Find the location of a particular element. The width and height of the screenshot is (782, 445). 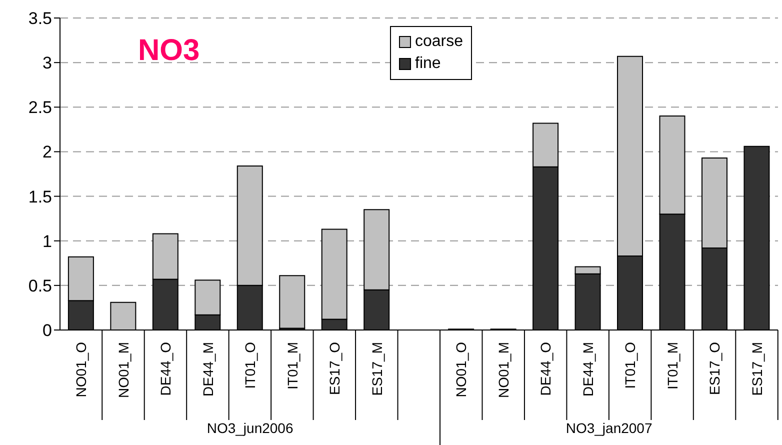

y-tick-label: 3 is located at coordinates (47, 63).